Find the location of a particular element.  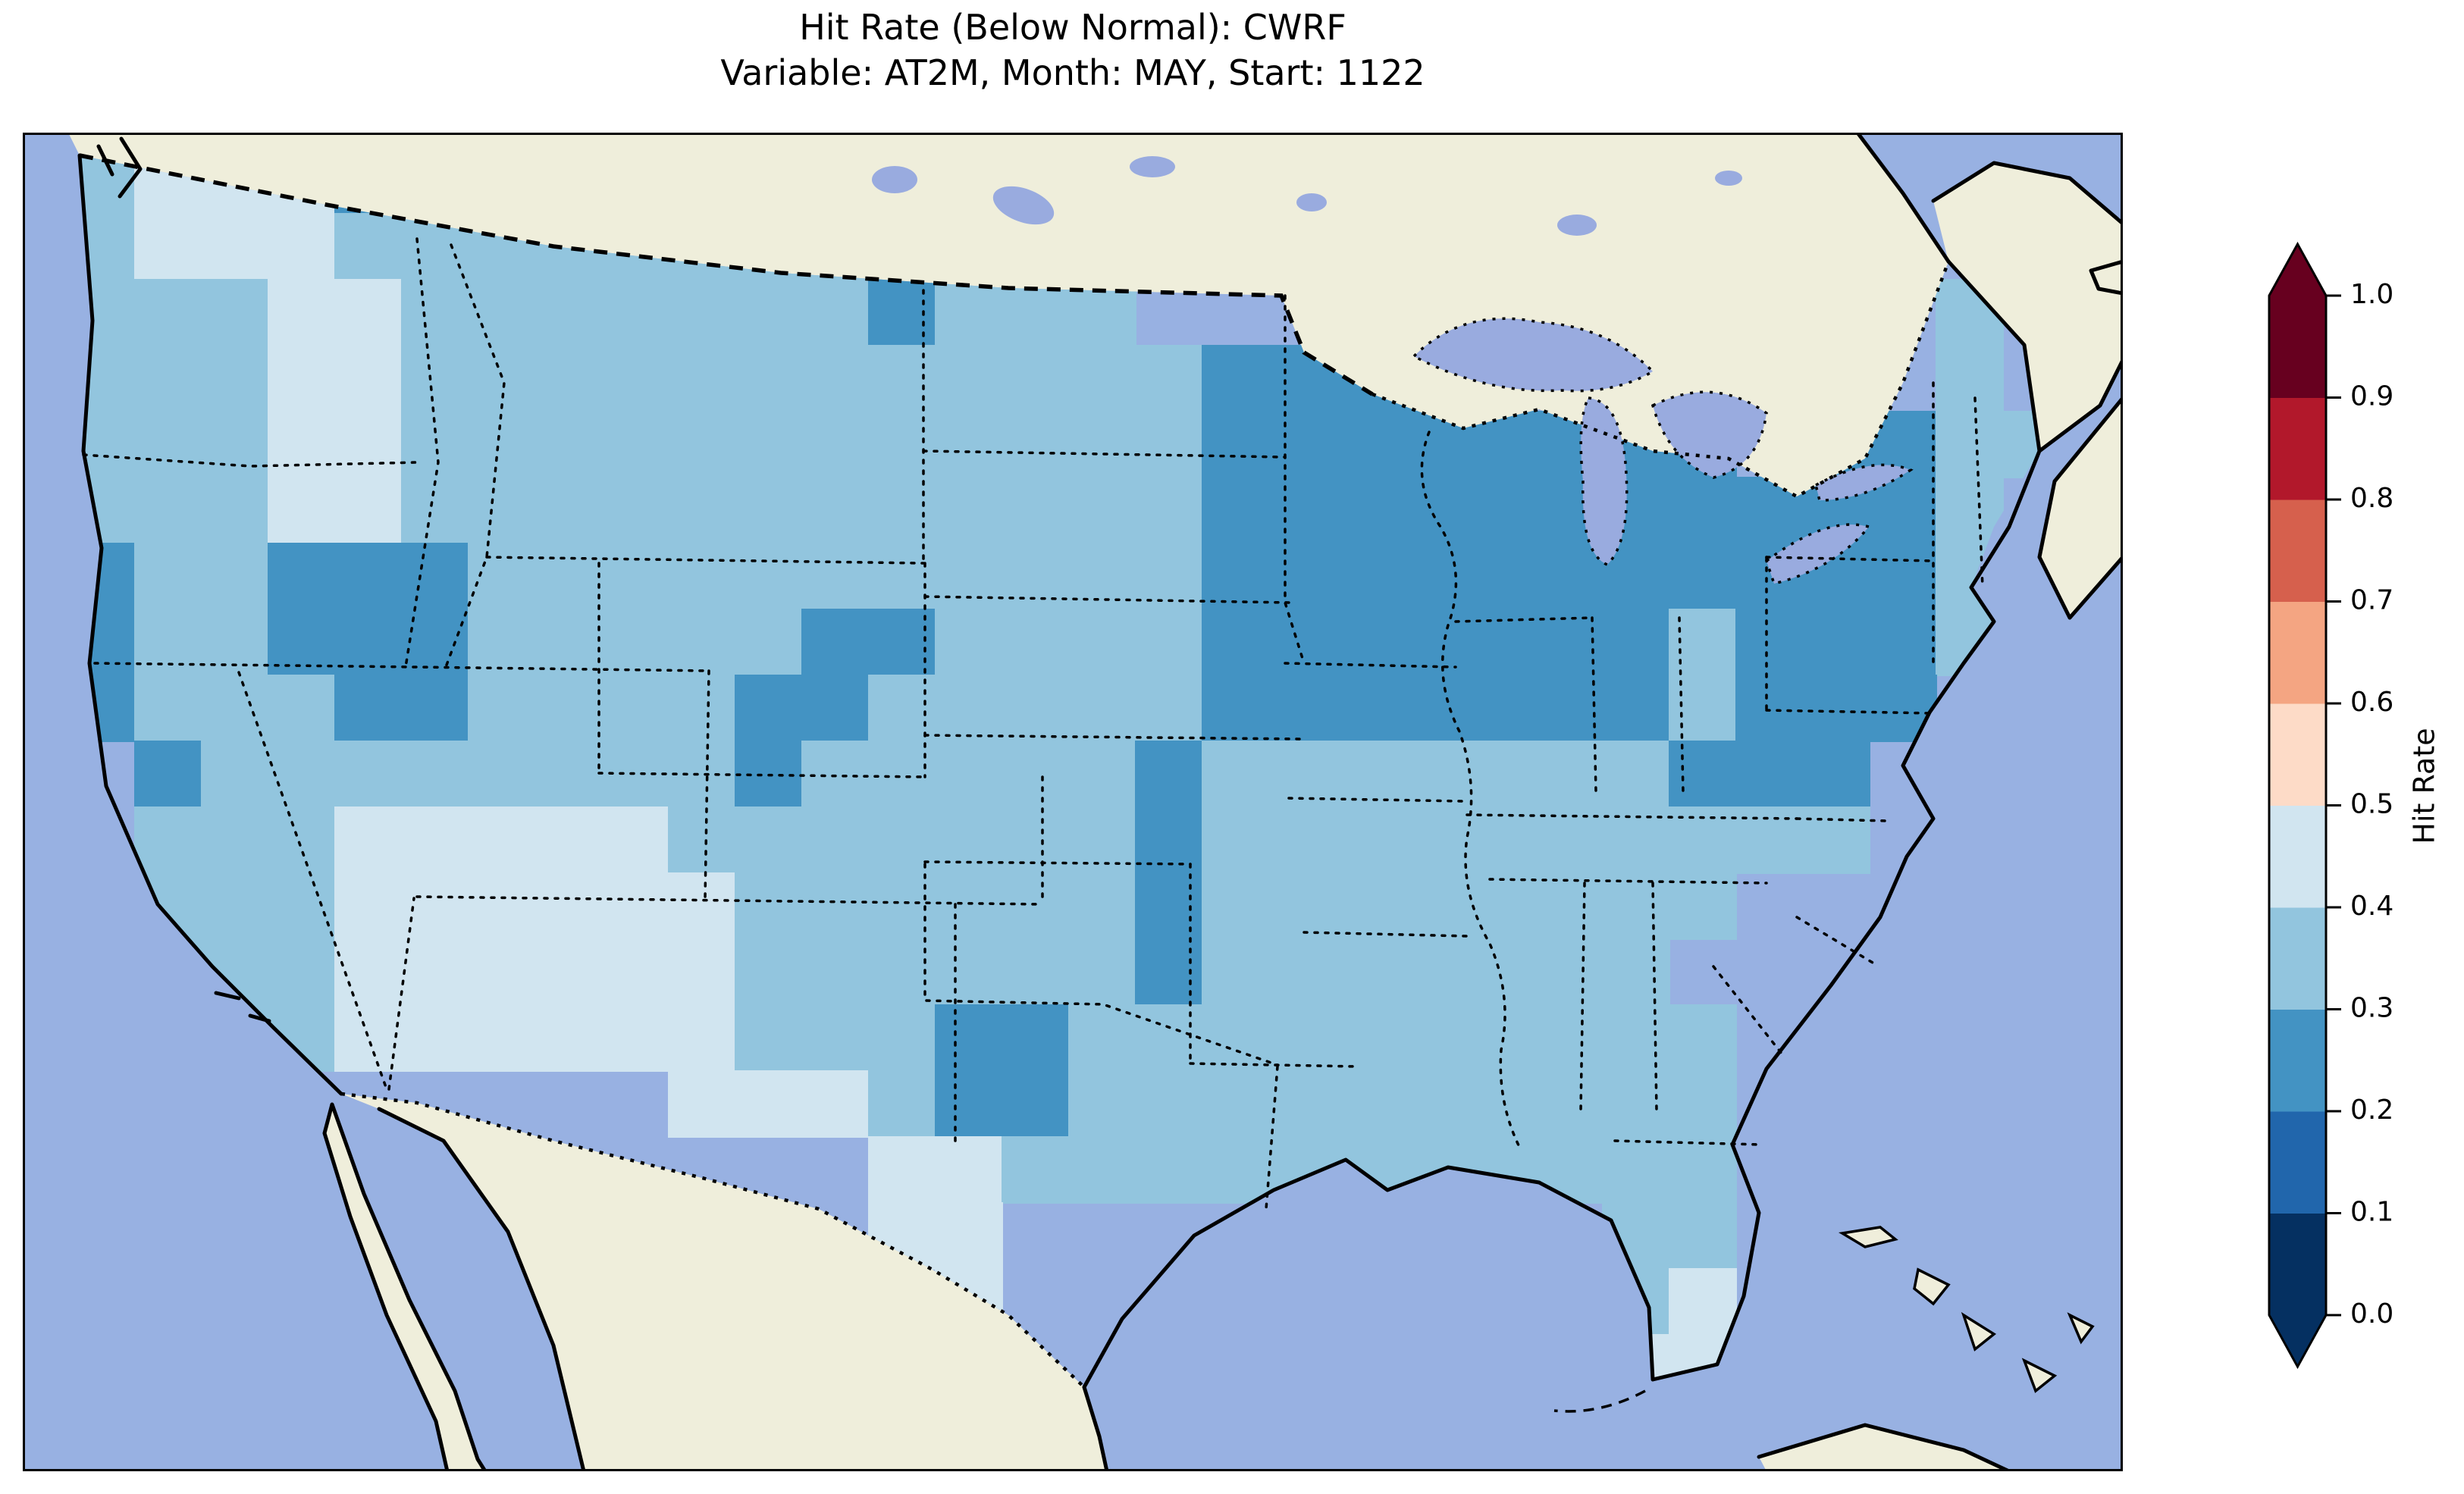

great-lakes is located at coordinates (1663, 451).